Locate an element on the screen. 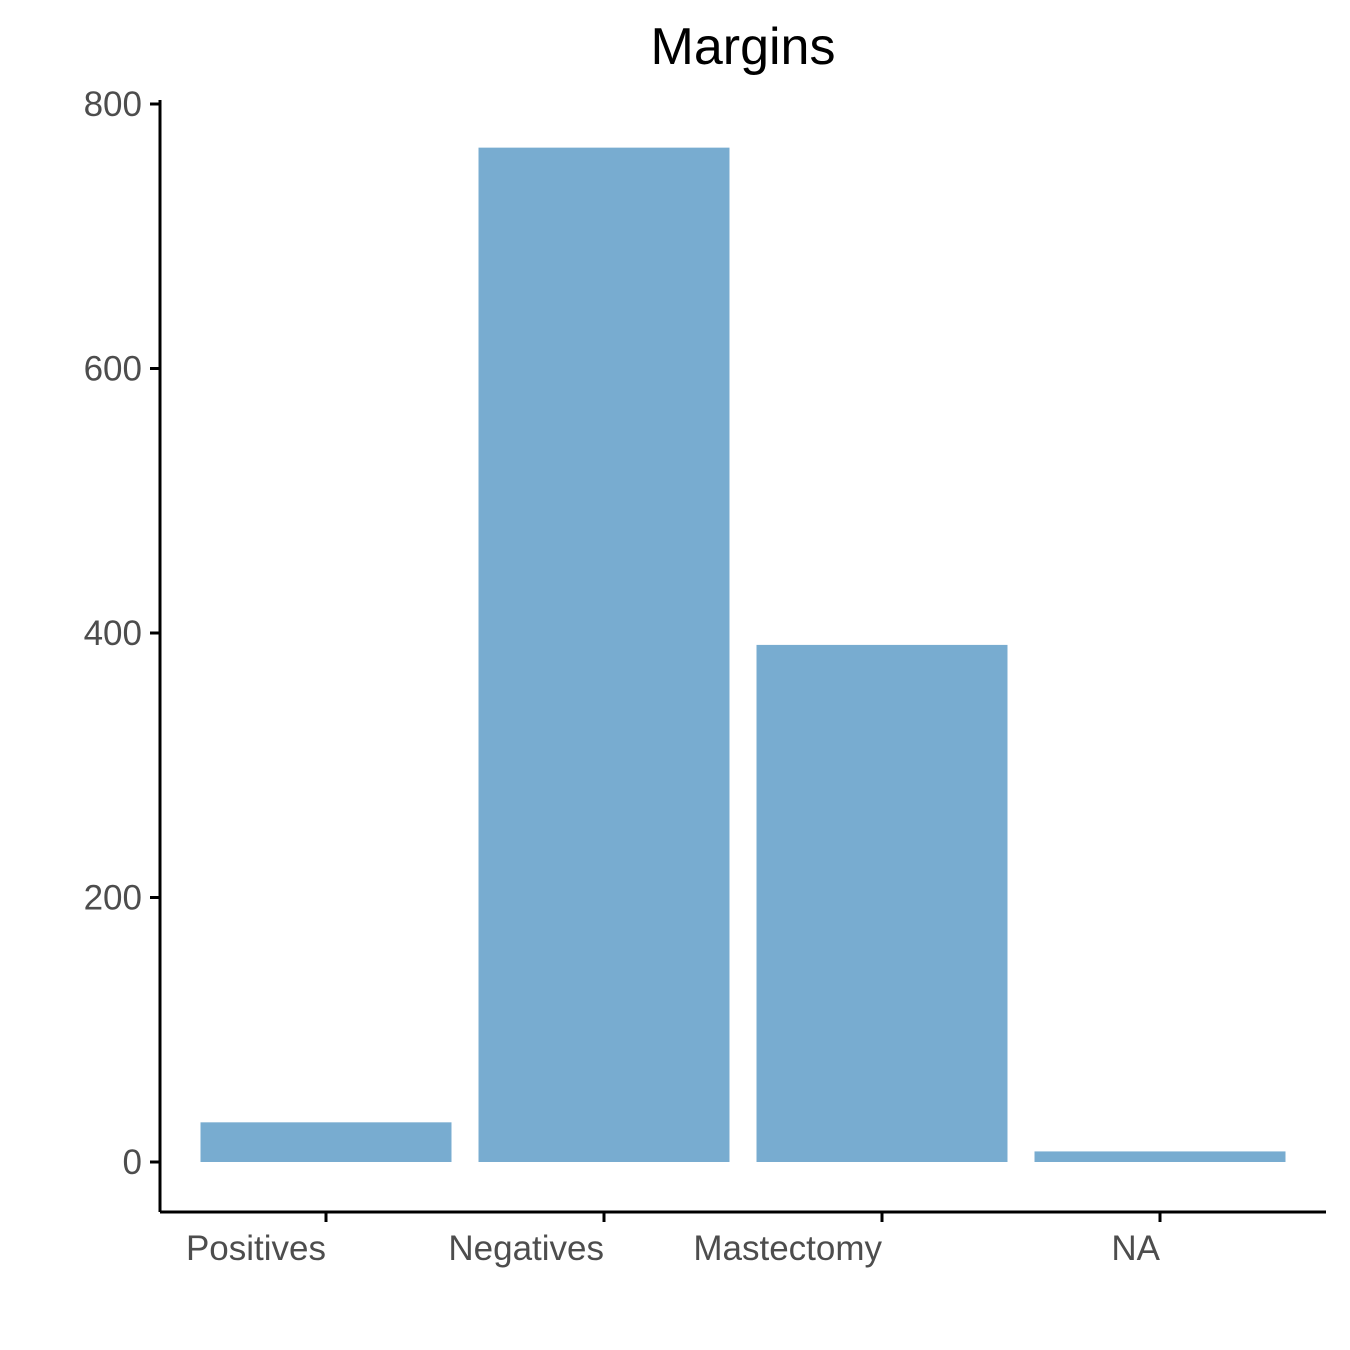 The image size is (1350, 1350). bar-negatives is located at coordinates (604, 654).